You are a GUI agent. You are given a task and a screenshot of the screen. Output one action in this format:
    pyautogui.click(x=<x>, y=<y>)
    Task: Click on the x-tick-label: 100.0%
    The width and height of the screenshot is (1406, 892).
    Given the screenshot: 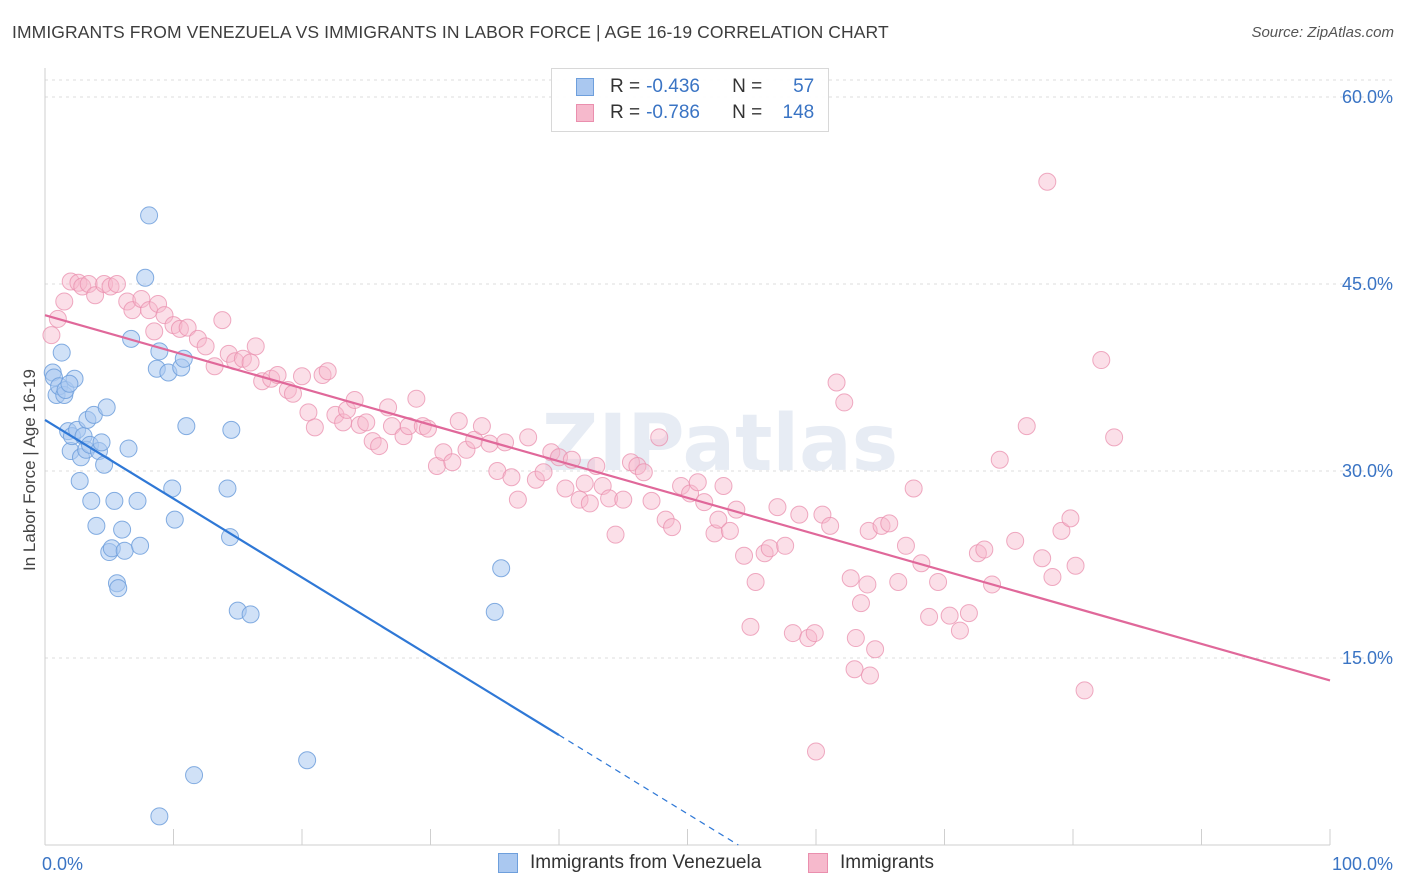 What is the action you would take?
    pyautogui.click(x=1362, y=864)
    